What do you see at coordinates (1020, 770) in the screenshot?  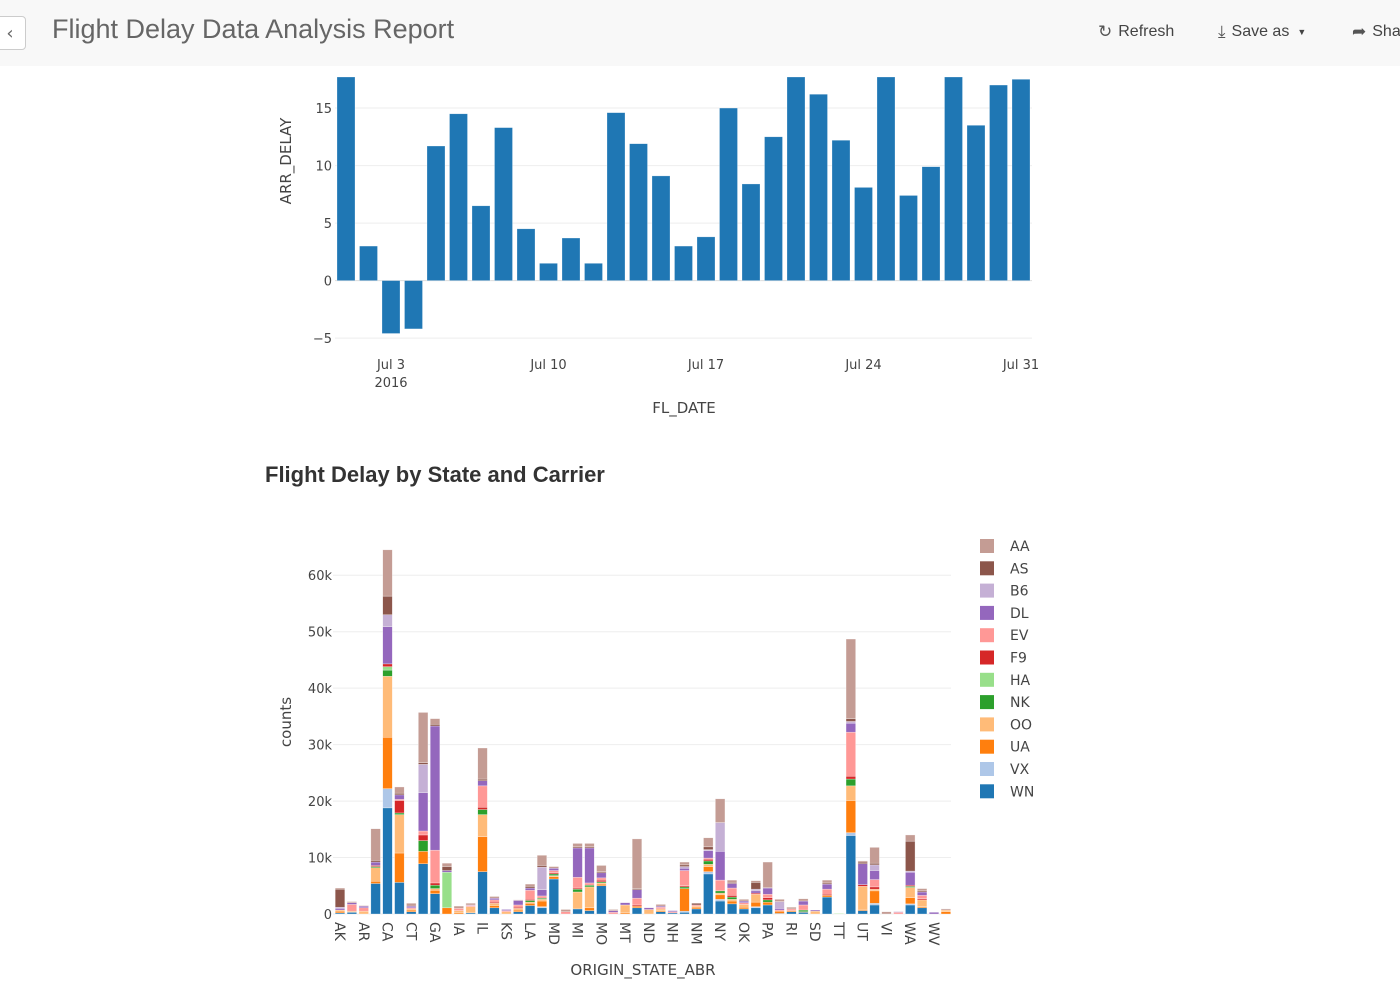 I see `legend-label: VX` at bounding box center [1020, 770].